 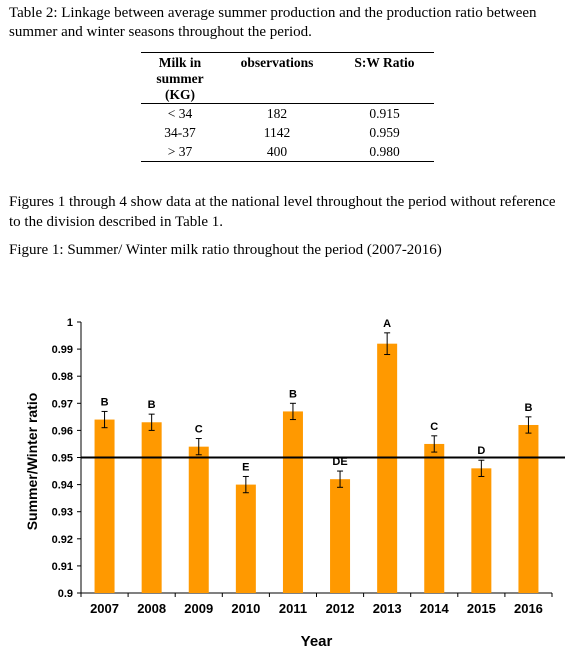 What do you see at coordinates (70, 323) in the screenshot?
I see `y-tick-label: 1` at bounding box center [70, 323].